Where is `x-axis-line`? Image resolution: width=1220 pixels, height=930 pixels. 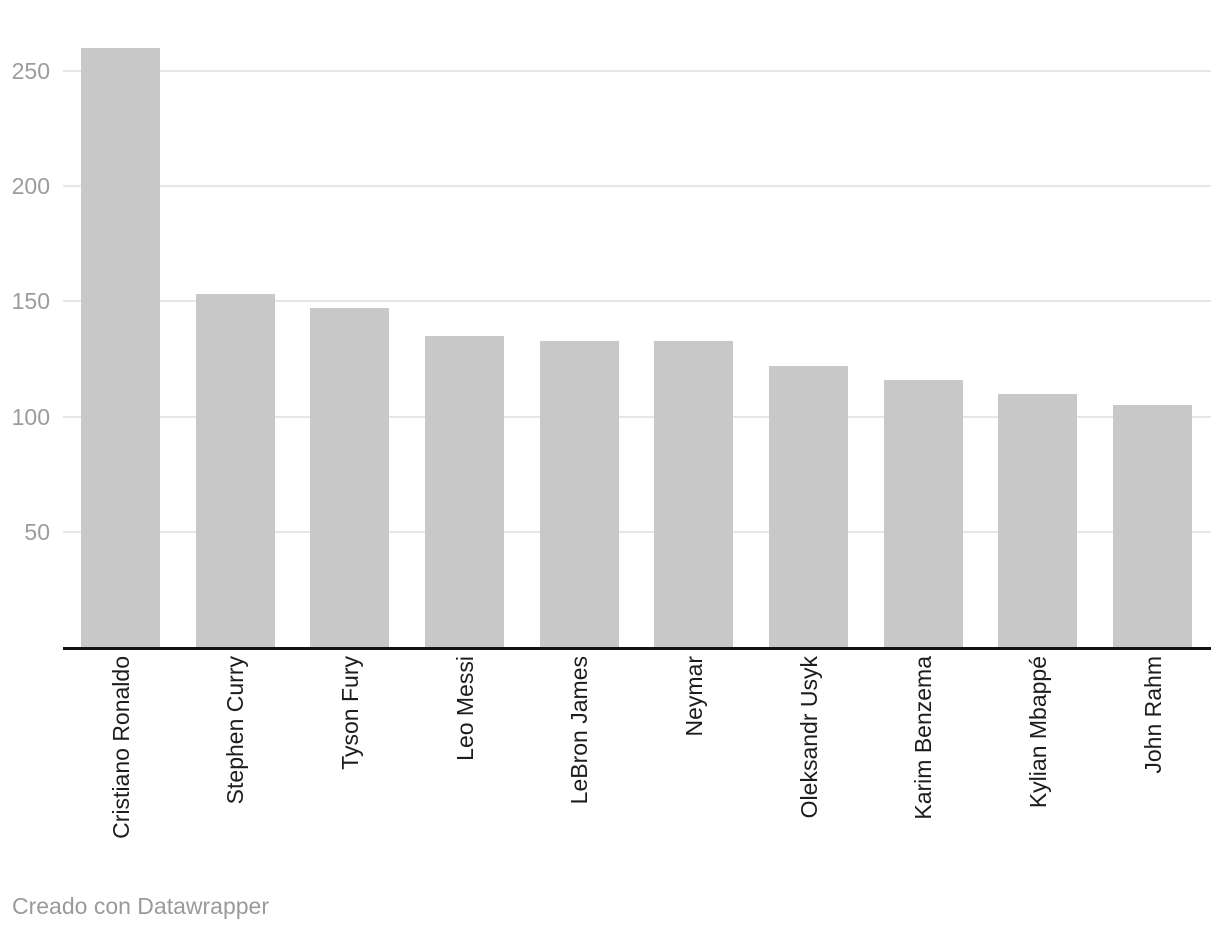
x-axis-line is located at coordinates (637, 648).